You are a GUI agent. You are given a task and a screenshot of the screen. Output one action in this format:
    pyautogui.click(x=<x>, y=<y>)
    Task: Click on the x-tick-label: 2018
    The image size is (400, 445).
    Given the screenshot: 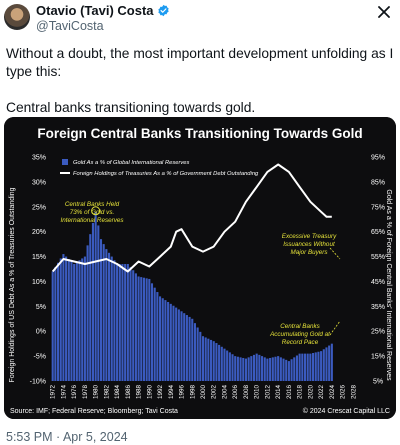 What is the action you would take?
    pyautogui.click(x=300, y=392)
    